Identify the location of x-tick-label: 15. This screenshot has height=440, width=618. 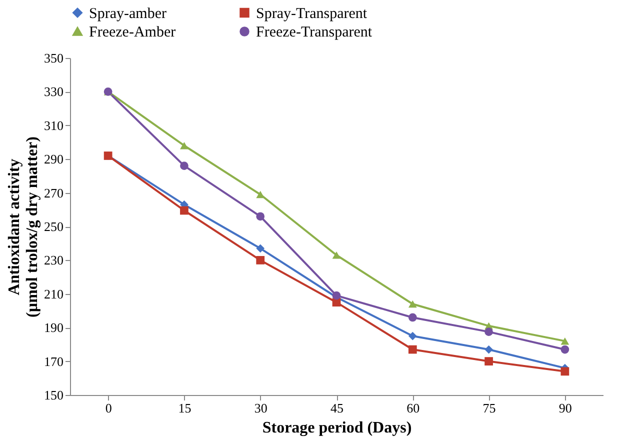
(185, 408).